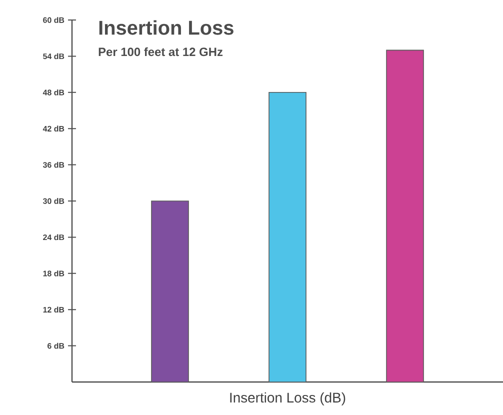  What do you see at coordinates (166, 27) in the screenshot?
I see `chart-title: Insertion Loss` at bounding box center [166, 27].